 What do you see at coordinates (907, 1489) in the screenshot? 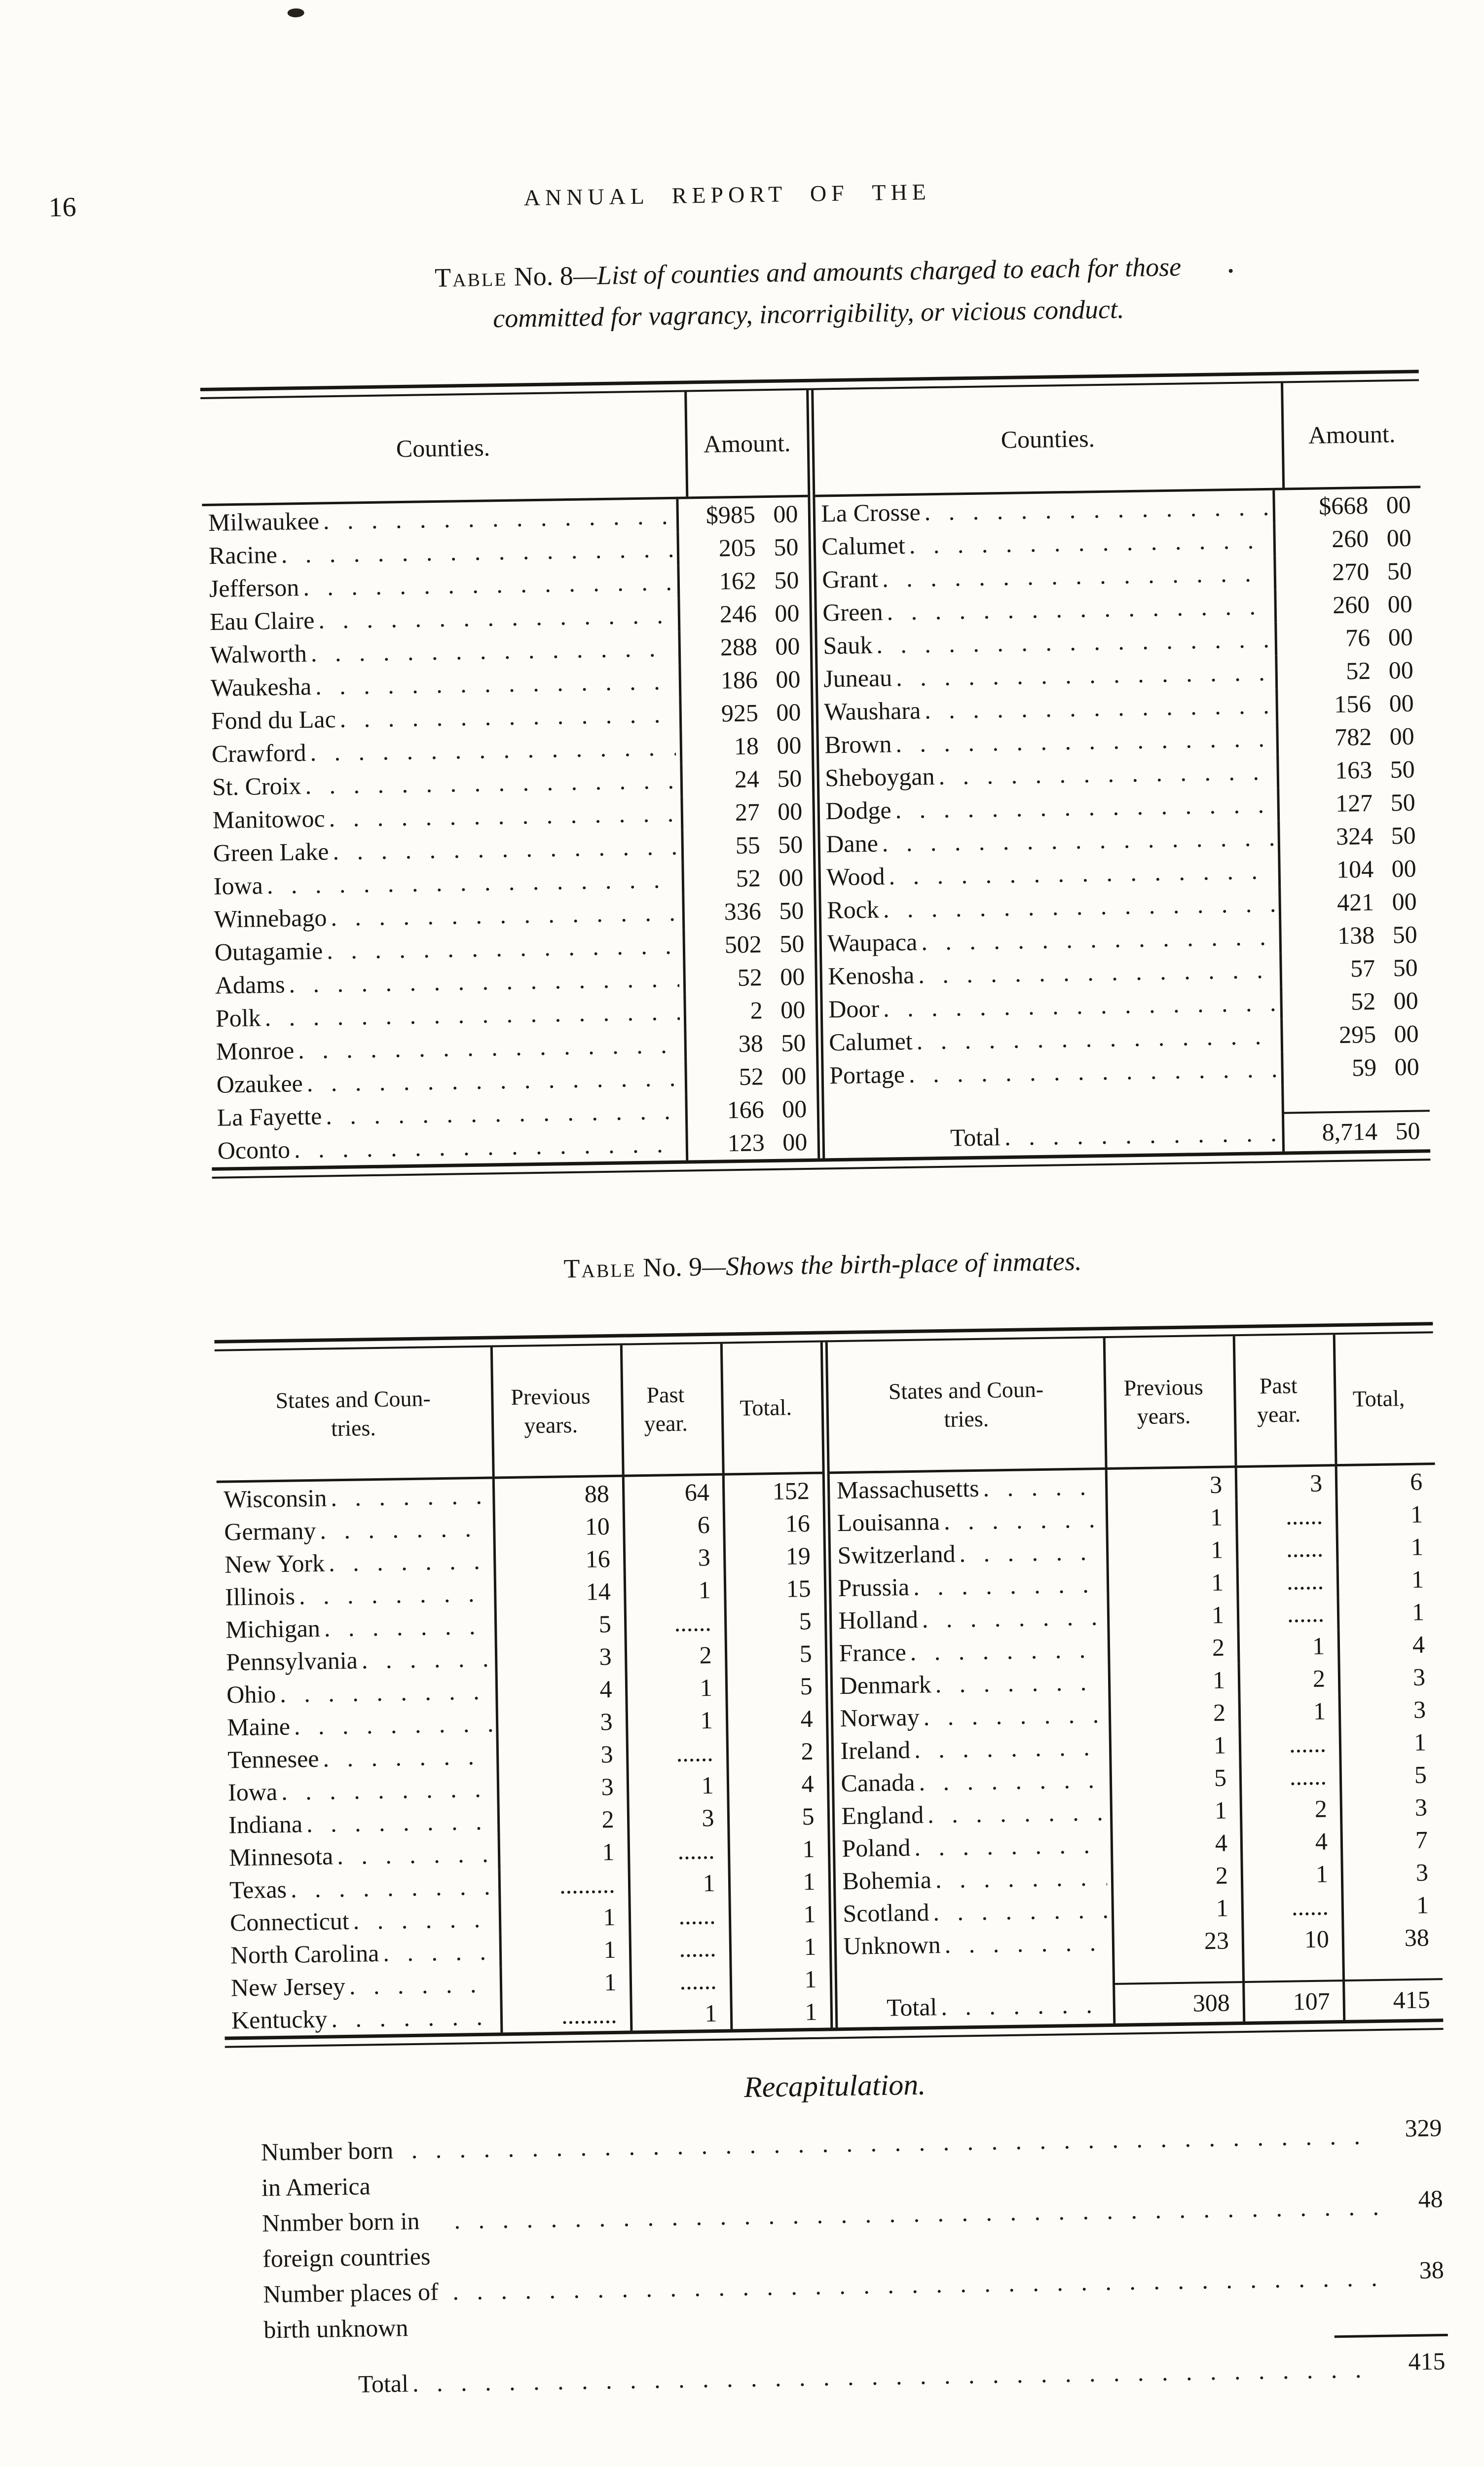
I see `state-name: Massachusetts` at bounding box center [907, 1489].